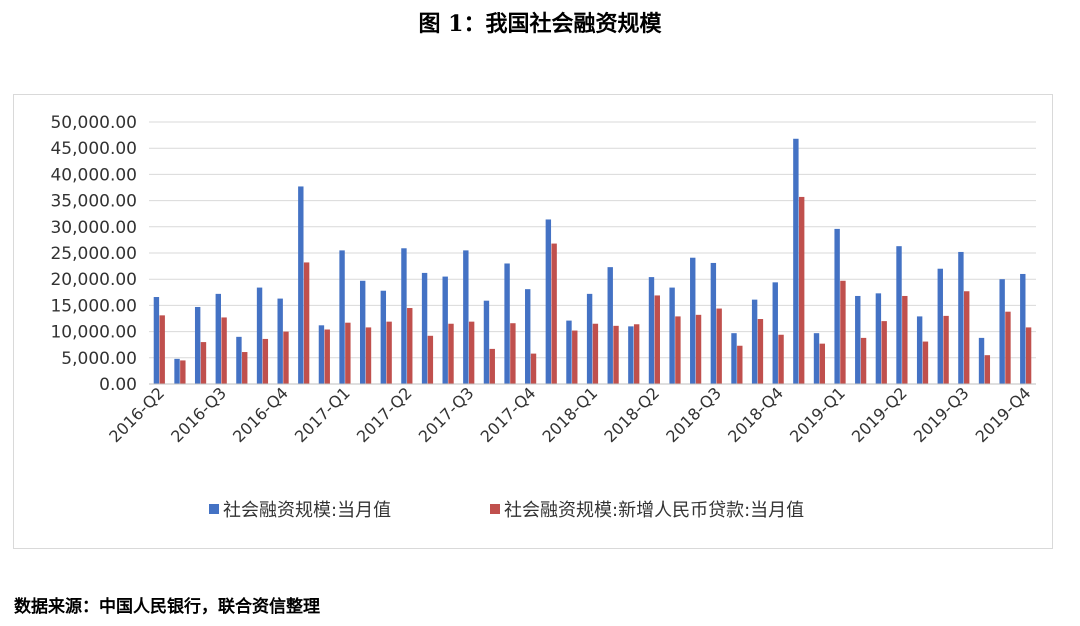  What do you see at coordinates (93, 123) in the screenshot?
I see `y-tick-label: 50,000.00` at bounding box center [93, 123].